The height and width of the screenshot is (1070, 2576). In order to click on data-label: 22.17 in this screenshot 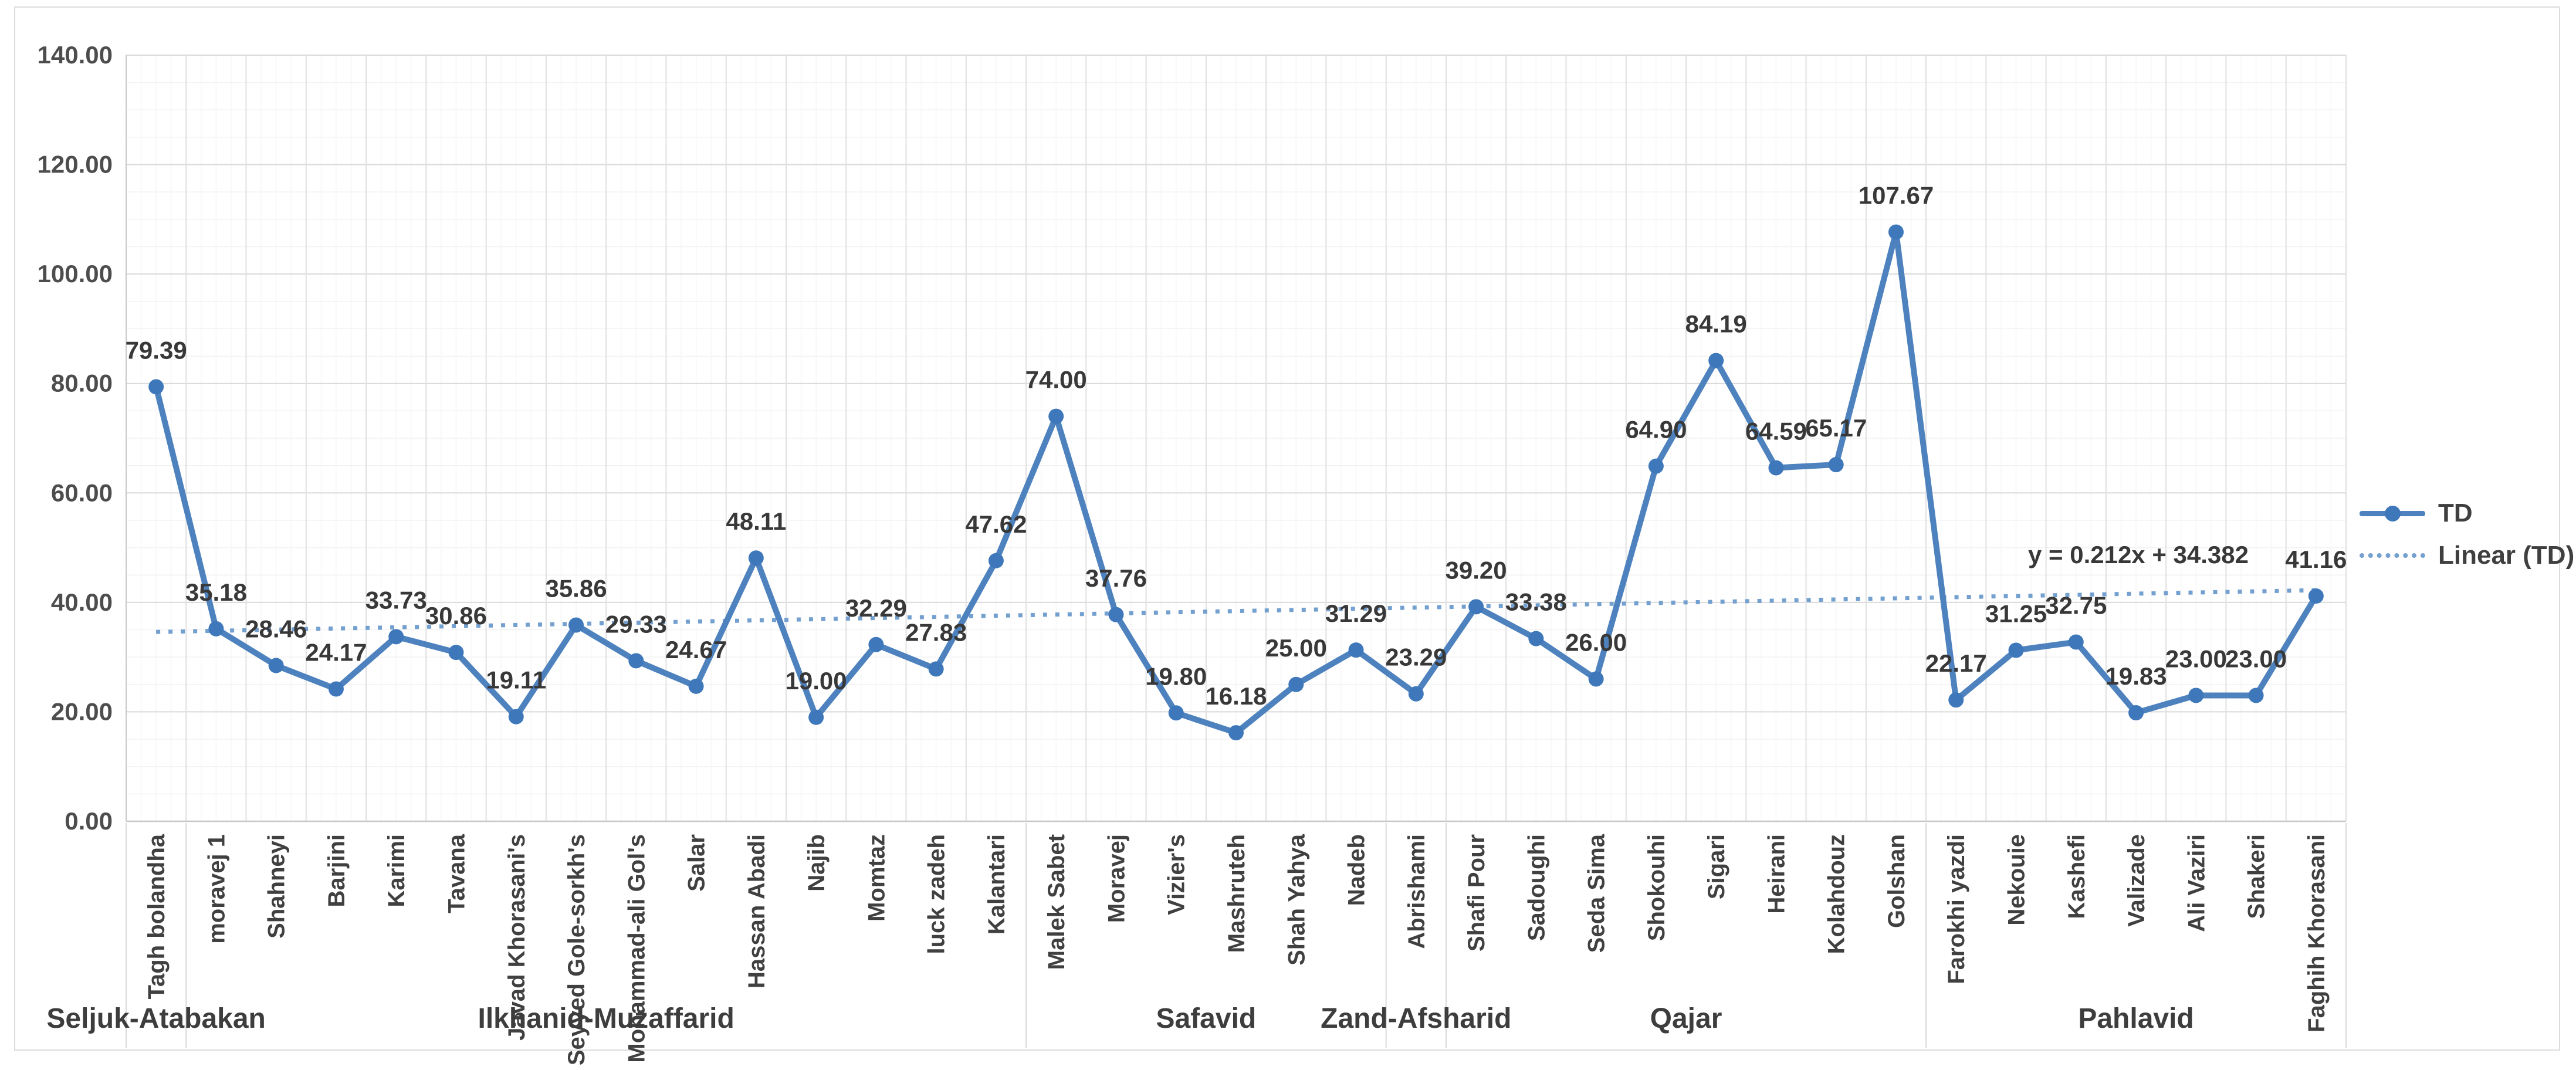, I will do `click(1956, 663)`.